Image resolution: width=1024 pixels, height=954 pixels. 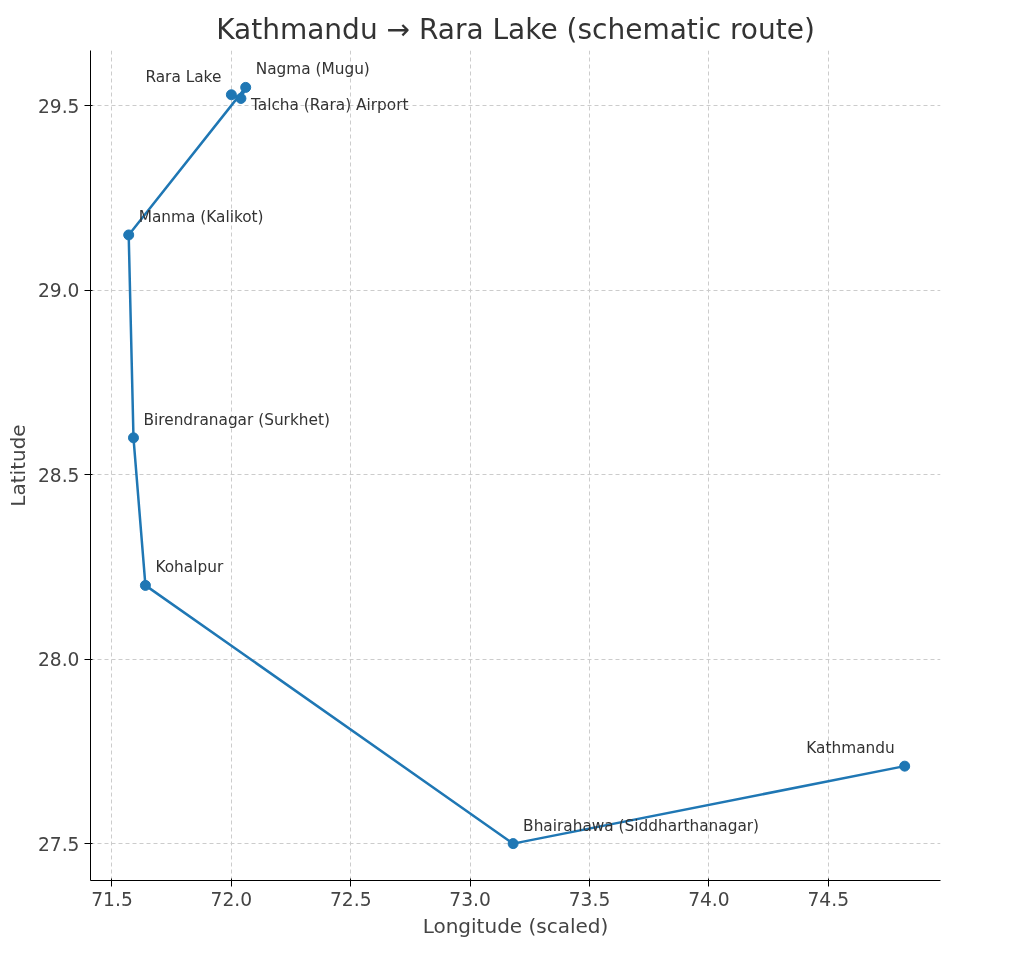 What do you see at coordinates (329, 105) in the screenshot?
I see `annotation: Talcha (Rara) Airport` at bounding box center [329, 105].